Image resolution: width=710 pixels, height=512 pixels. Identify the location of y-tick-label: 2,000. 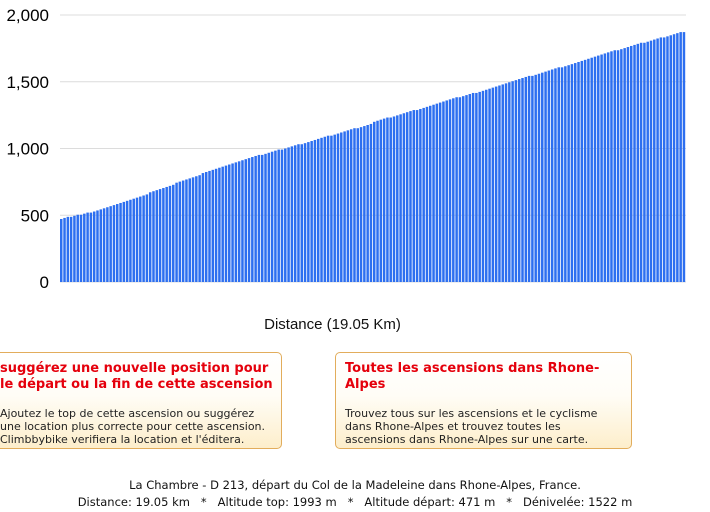
(27, 15).